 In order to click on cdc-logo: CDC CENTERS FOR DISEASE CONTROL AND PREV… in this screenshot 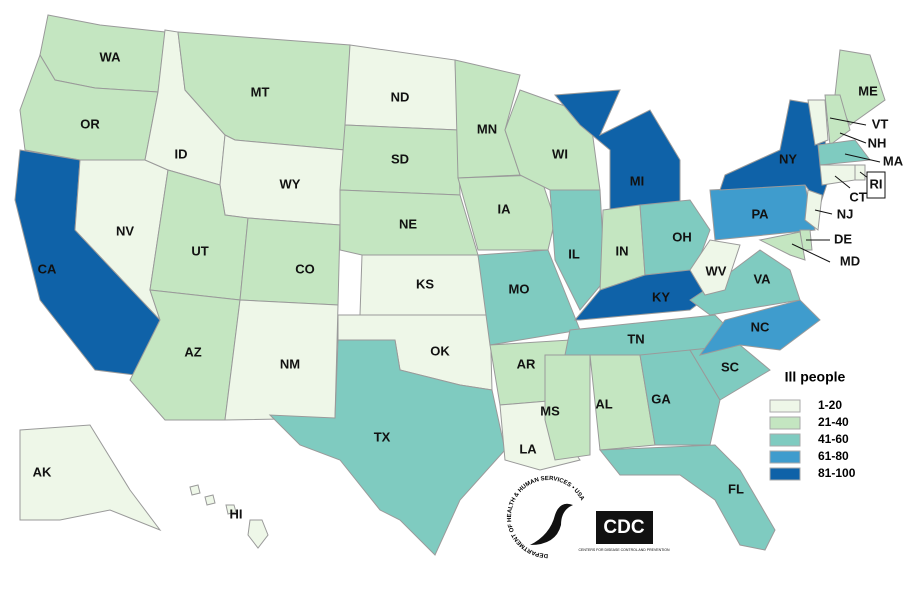, I will do `click(624, 531)`.